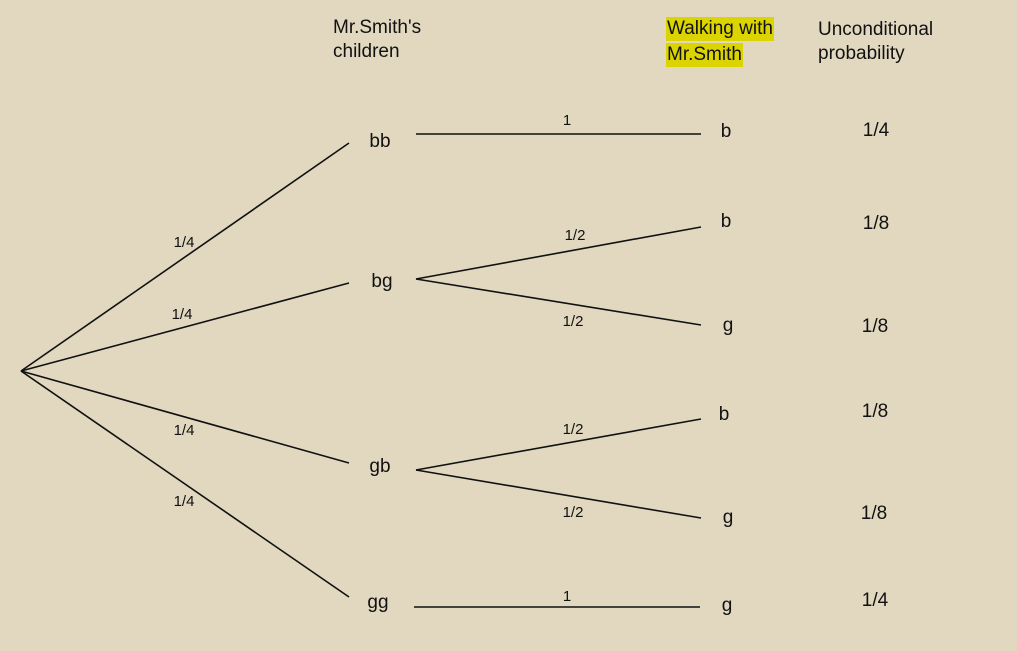 This screenshot has width=1017, height=651. Describe the element at coordinates (573, 512) in the screenshot. I see `branch-prob-gb-5: 1/2` at that location.